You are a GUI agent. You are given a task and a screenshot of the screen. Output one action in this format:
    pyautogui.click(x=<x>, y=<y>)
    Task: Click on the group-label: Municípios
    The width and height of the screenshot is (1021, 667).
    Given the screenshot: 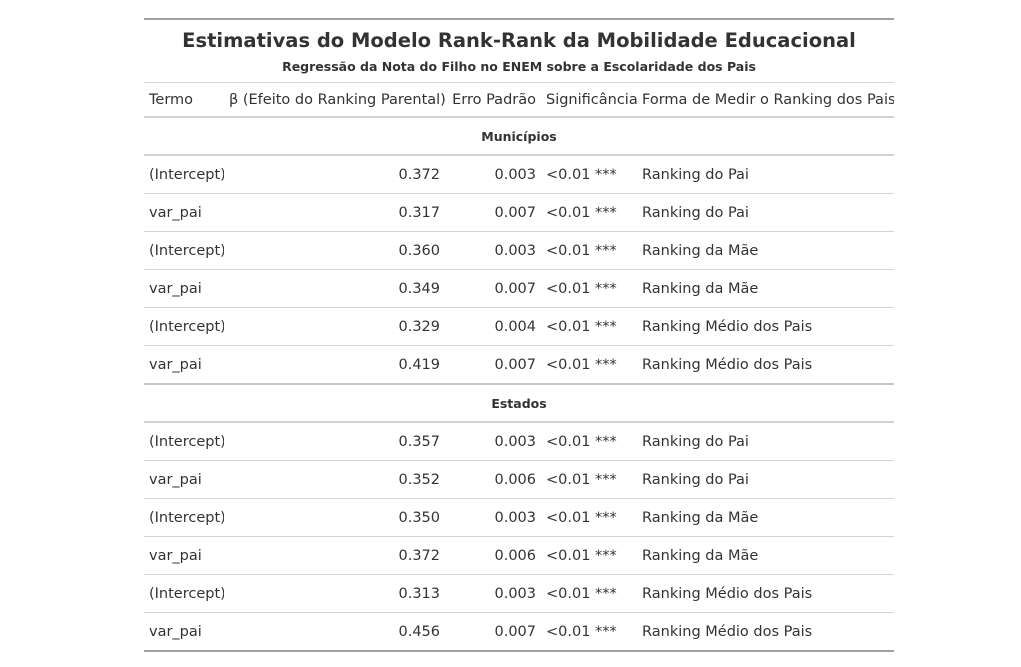 What is the action you would take?
    pyautogui.click(x=519, y=136)
    